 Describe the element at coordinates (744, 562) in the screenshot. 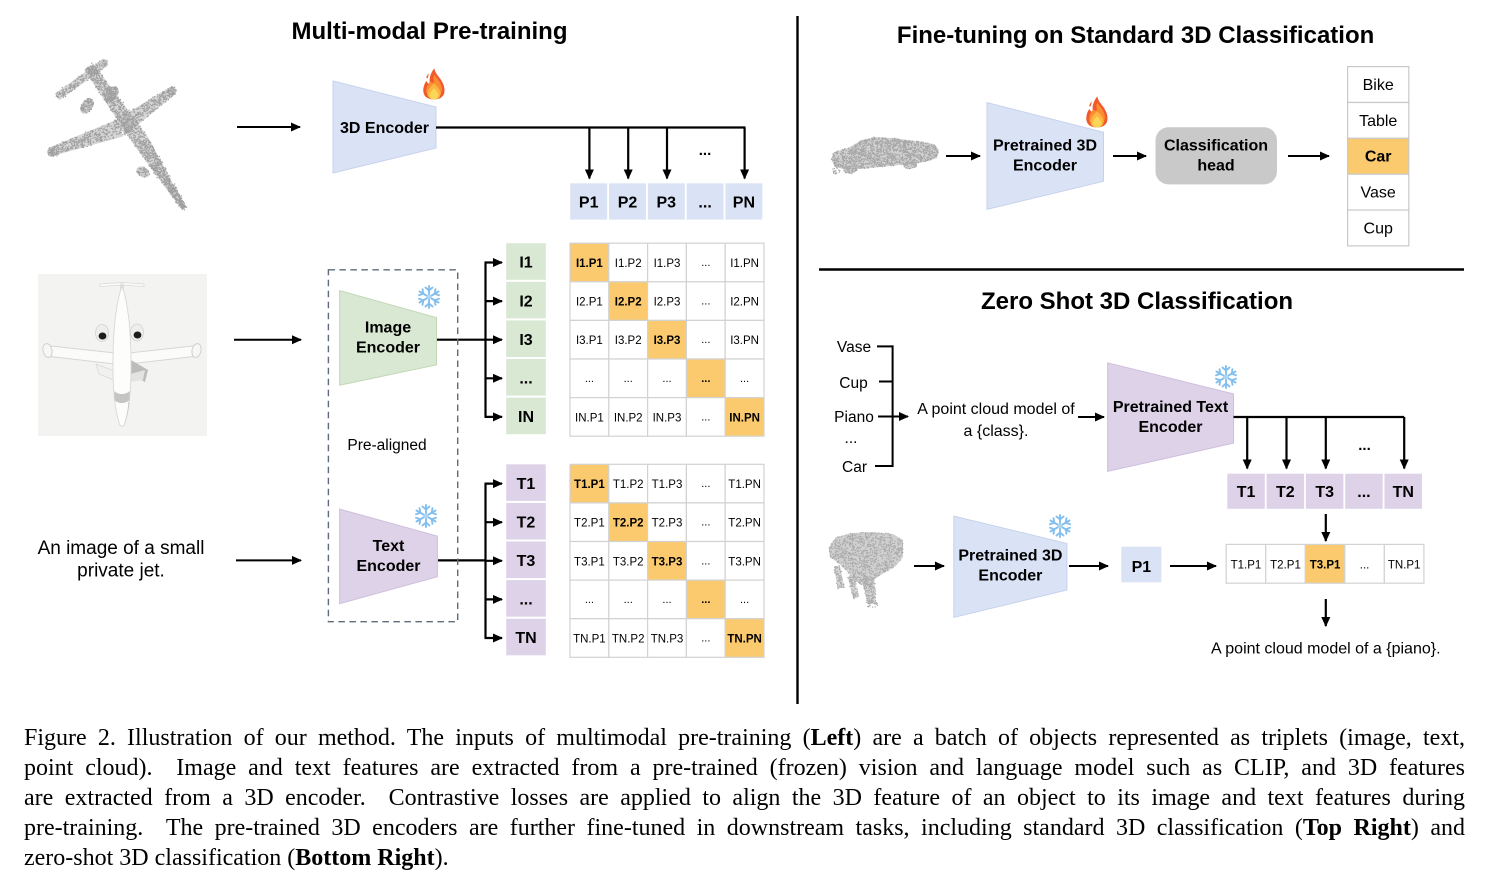

I see `svg-text: T3.PN` at that location.